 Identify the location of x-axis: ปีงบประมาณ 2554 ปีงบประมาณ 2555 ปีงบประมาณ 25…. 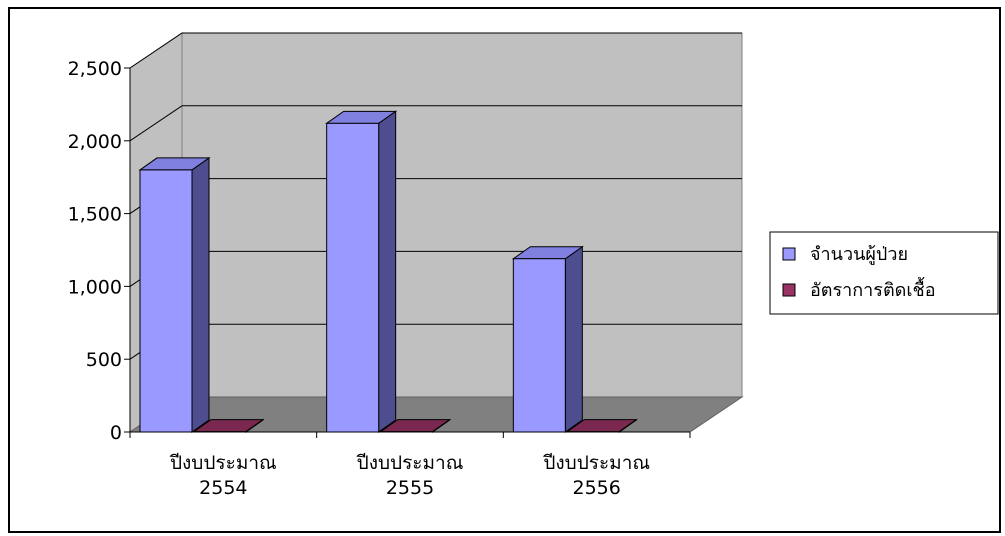
(410, 465).